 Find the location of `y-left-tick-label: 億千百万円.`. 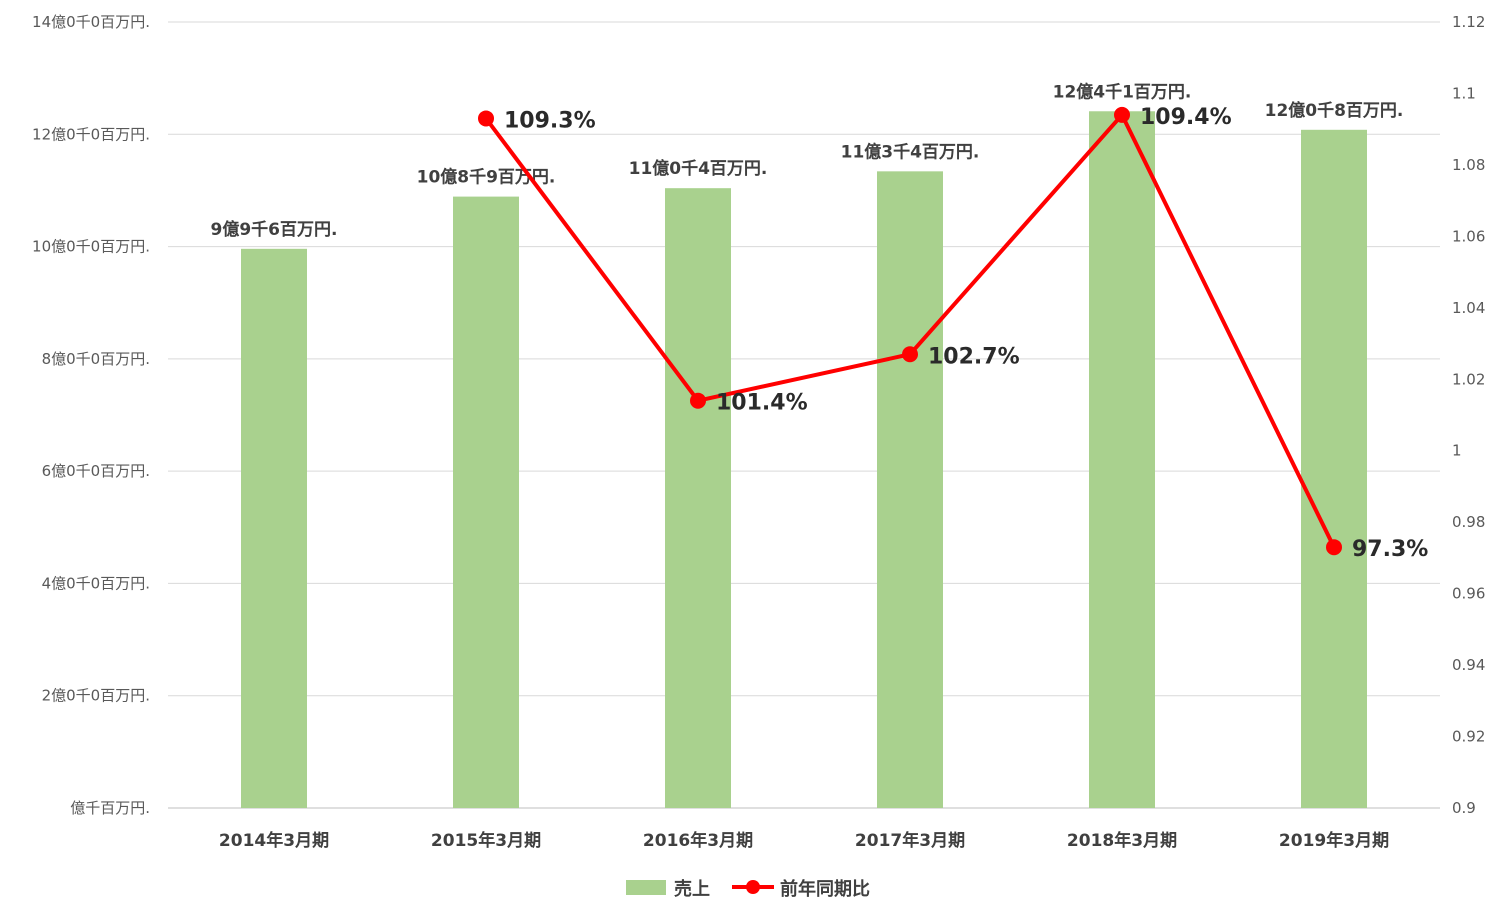

y-left-tick-label: 億千百万円. is located at coordinates (110, 808).